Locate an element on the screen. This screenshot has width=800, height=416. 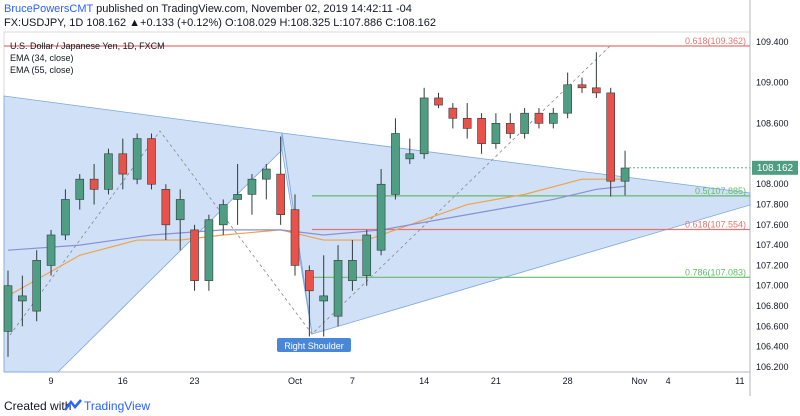
last-price-badge is located at coordinates (775, 167).